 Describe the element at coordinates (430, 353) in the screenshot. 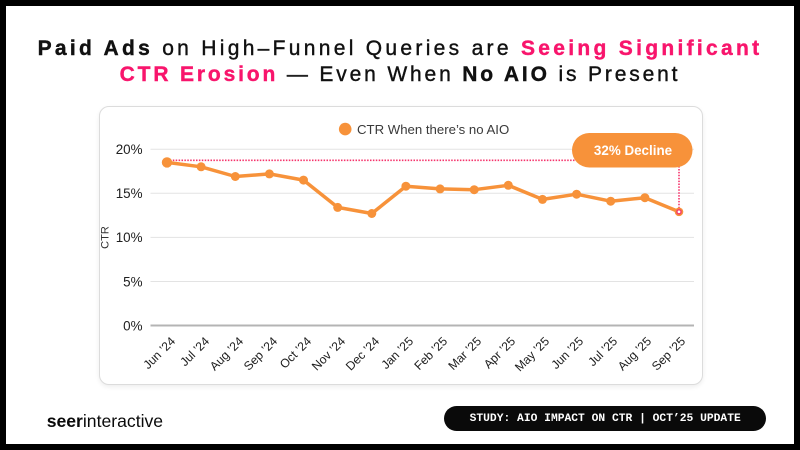

I see `svg-text: Feb ’25` at that location.